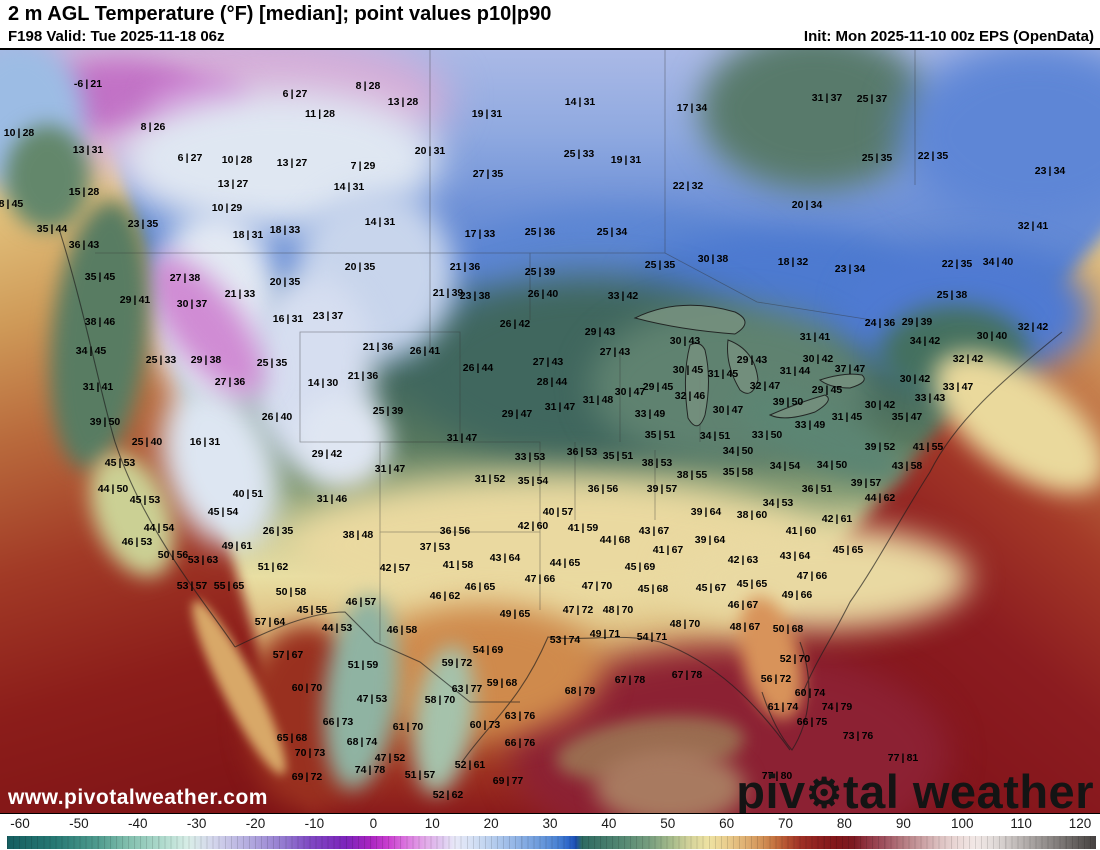  Describe the element at coordinates (815, 120) in the screenshot. I see `hudson-bay-shading` at that location.